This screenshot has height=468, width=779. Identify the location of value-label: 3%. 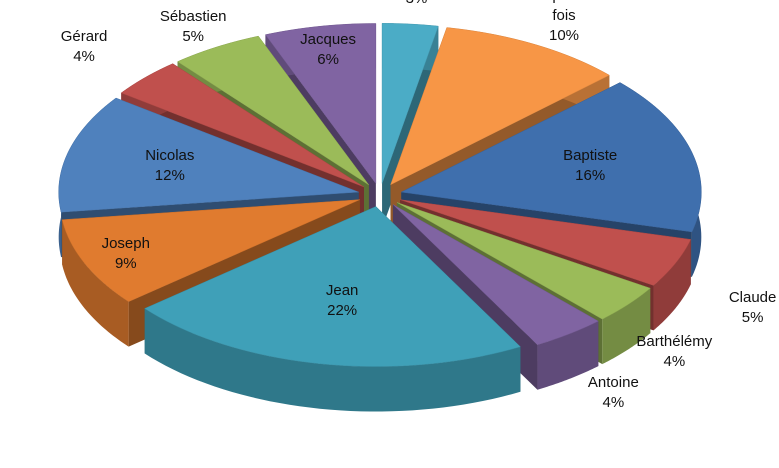
(417, 4).